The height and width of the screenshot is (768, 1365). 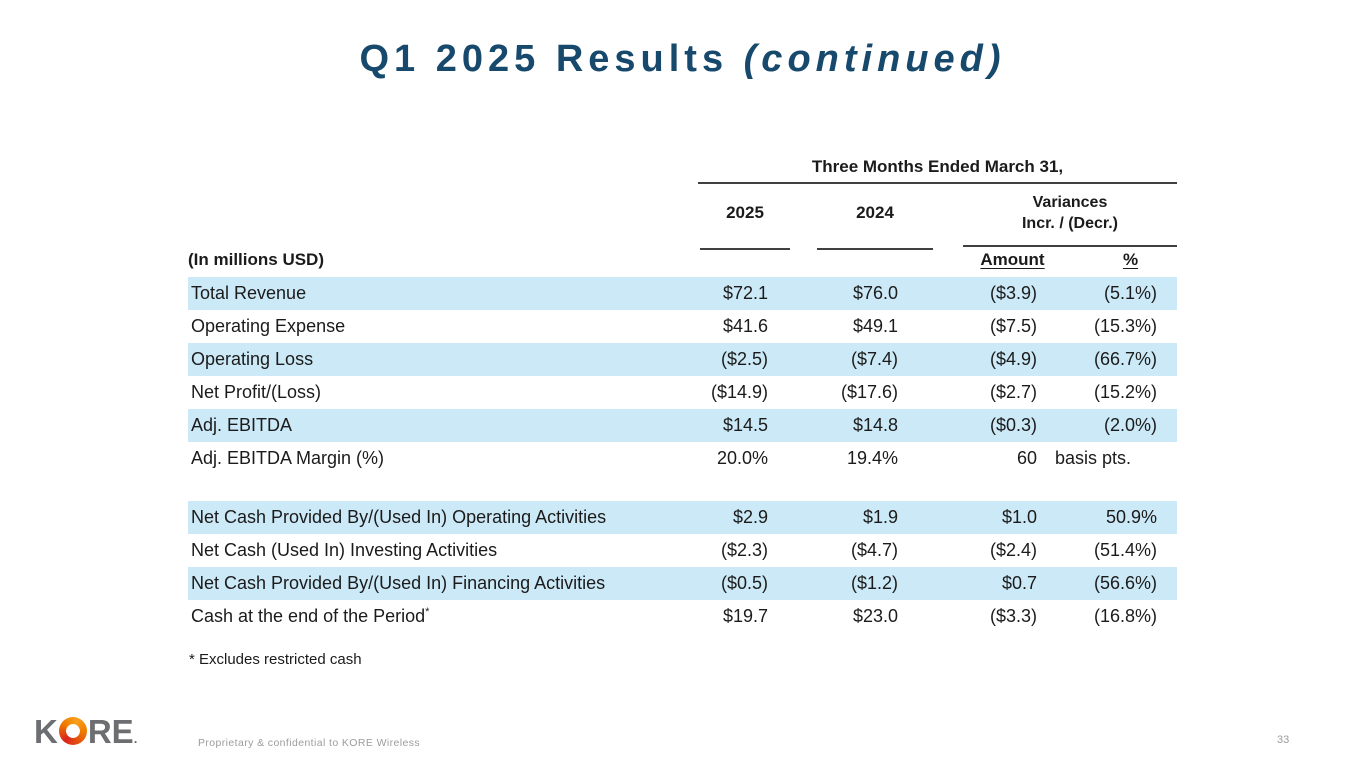 I want to click on page-number: 33, so click(x=1283, y=740).